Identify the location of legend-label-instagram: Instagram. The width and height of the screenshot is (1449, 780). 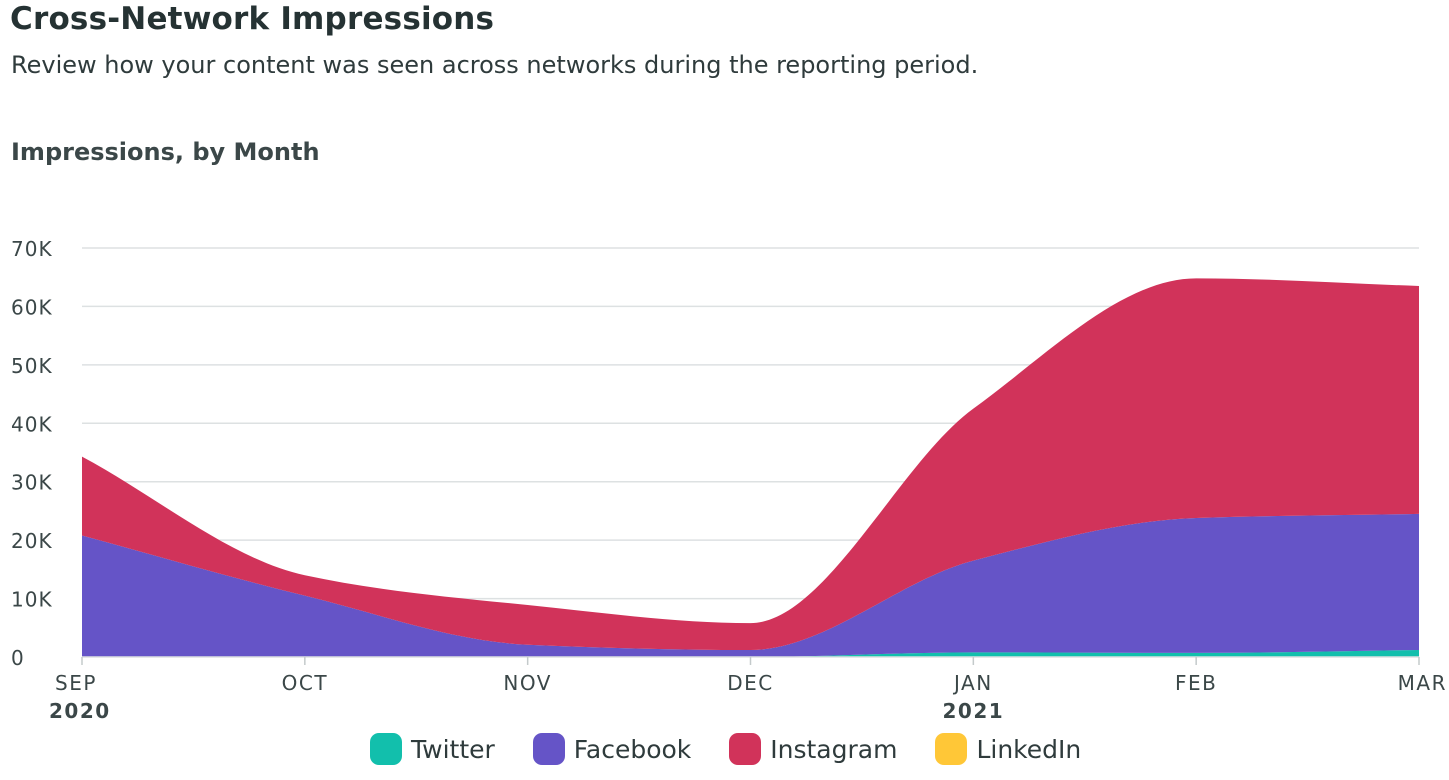
(834, 749).